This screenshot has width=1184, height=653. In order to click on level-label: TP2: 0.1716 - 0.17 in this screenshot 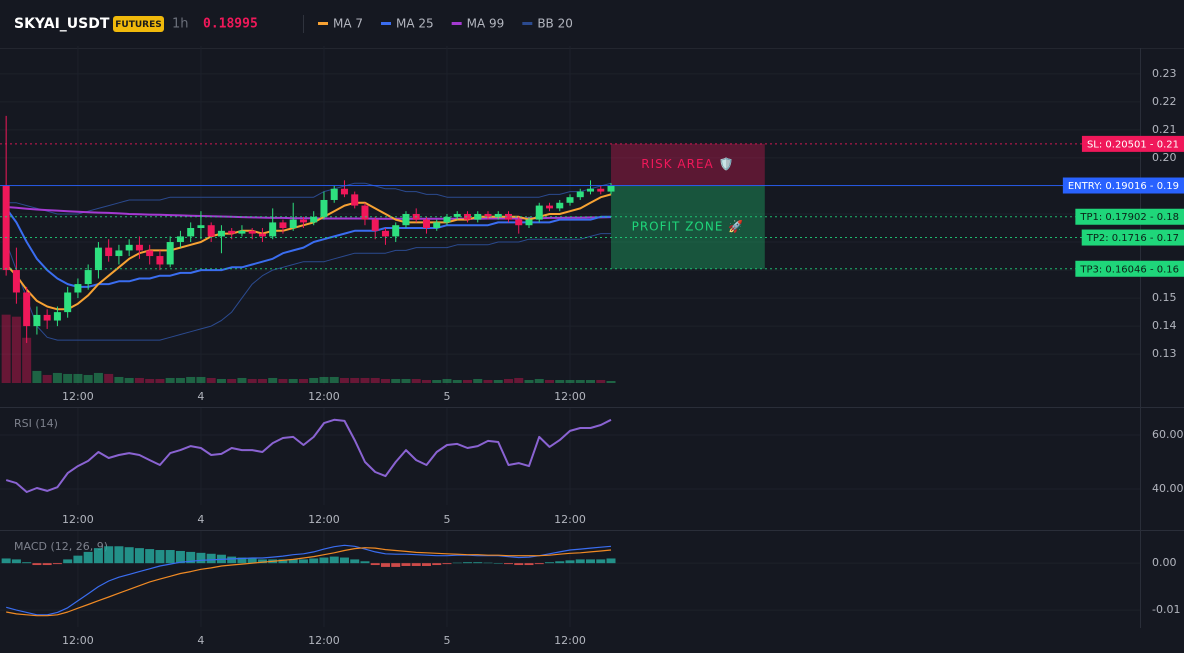, I will do `click(1132, 238)`.